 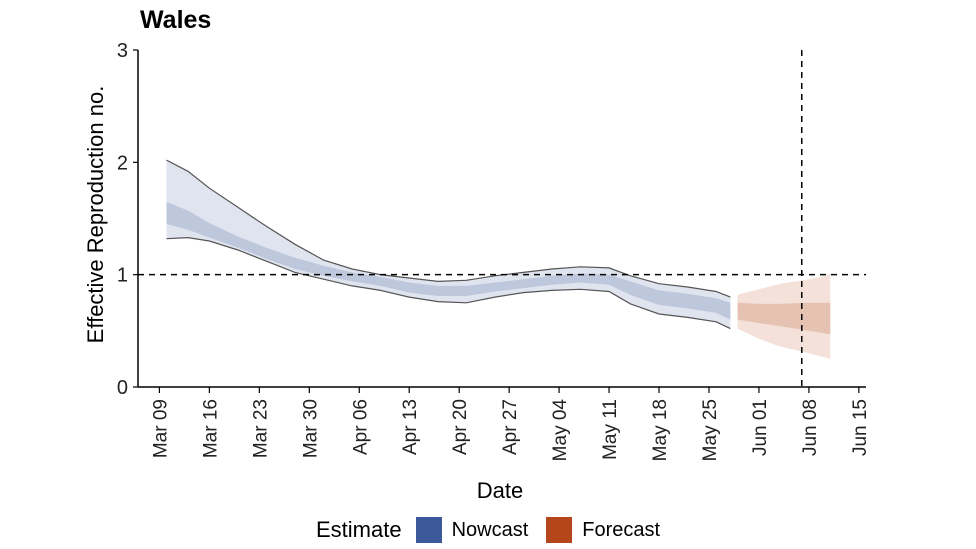 What do you see at coordinates (860, 427) in the screenshot?
I see `x-tick-label: Jun 15` at bounding box center [860, 427].